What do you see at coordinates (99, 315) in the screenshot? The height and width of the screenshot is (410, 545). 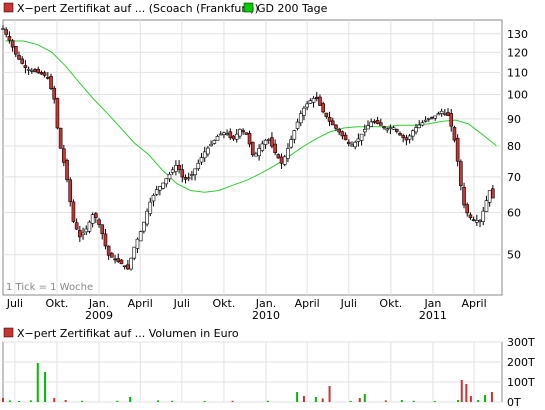 I see `x-tick-year: 2009` at bounding box center [99, 315].